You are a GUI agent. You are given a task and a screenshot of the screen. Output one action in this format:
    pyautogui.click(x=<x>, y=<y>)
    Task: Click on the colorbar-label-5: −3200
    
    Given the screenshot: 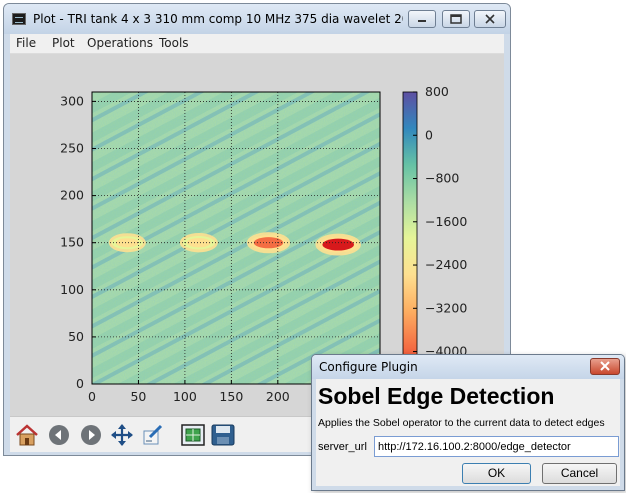 What is the action you would take?
    pyautogui.click(x=446, y=307)
    